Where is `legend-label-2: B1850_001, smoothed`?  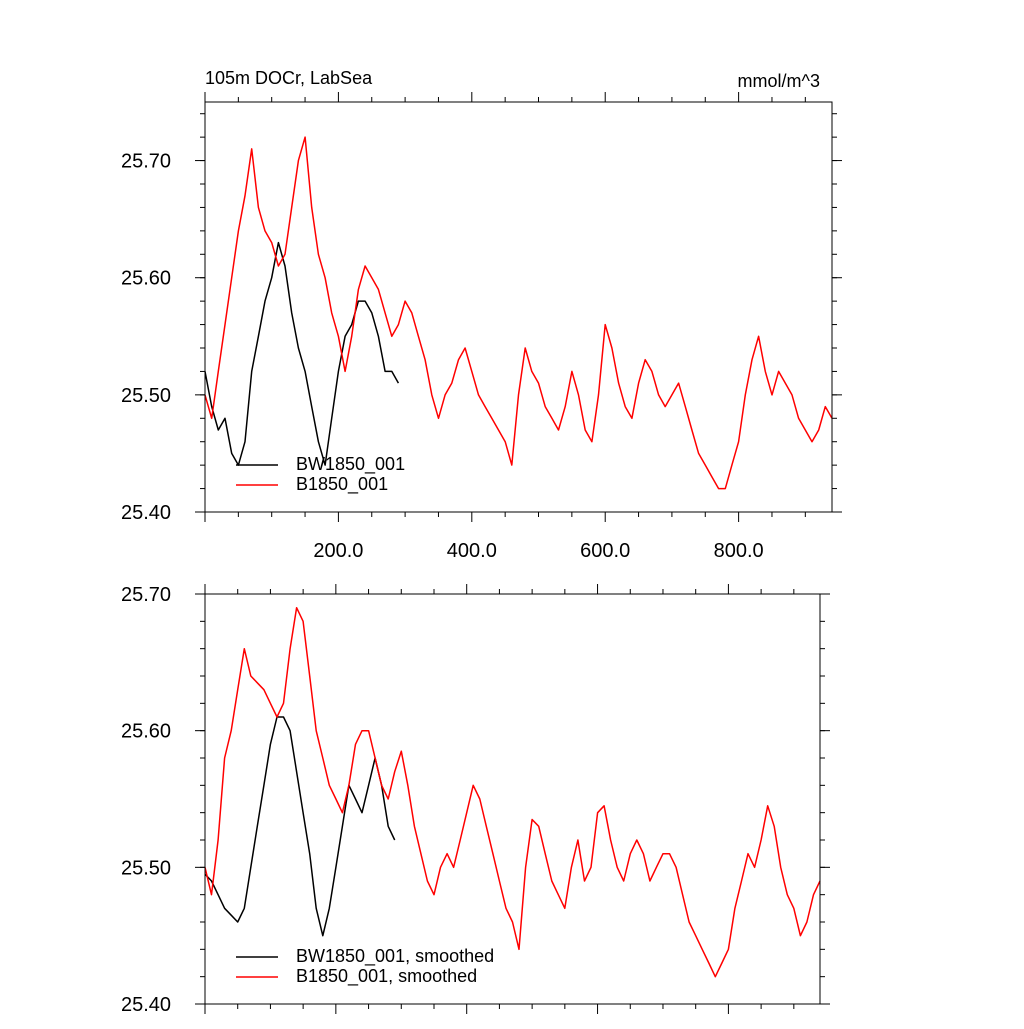
legend-label-2: B1850_001, smoothed is located at coordinates (386, 976).